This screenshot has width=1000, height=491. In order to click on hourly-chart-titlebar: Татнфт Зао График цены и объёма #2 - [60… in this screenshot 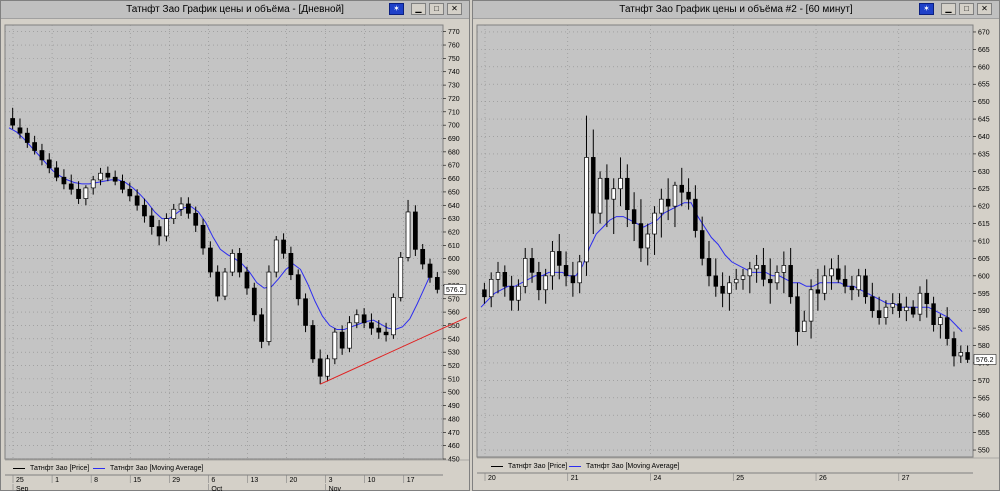, I will do `click(736, 10)`.